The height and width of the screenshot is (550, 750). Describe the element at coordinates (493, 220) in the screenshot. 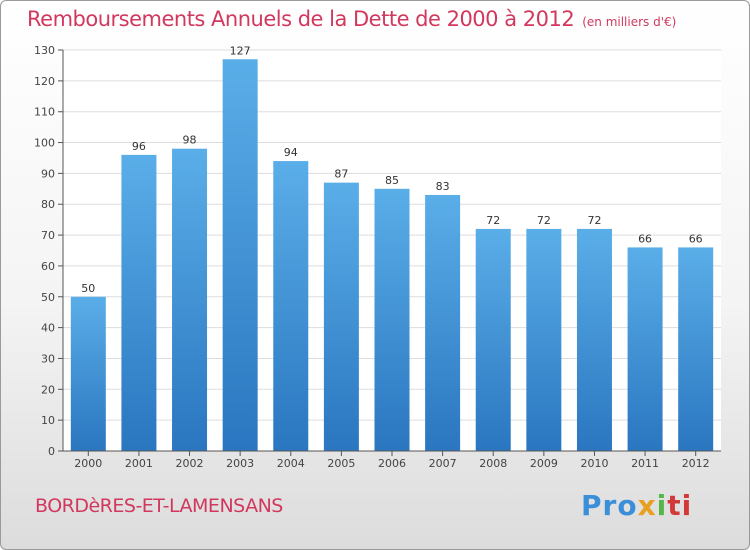

I see `data-label-2008: 72` at that location.